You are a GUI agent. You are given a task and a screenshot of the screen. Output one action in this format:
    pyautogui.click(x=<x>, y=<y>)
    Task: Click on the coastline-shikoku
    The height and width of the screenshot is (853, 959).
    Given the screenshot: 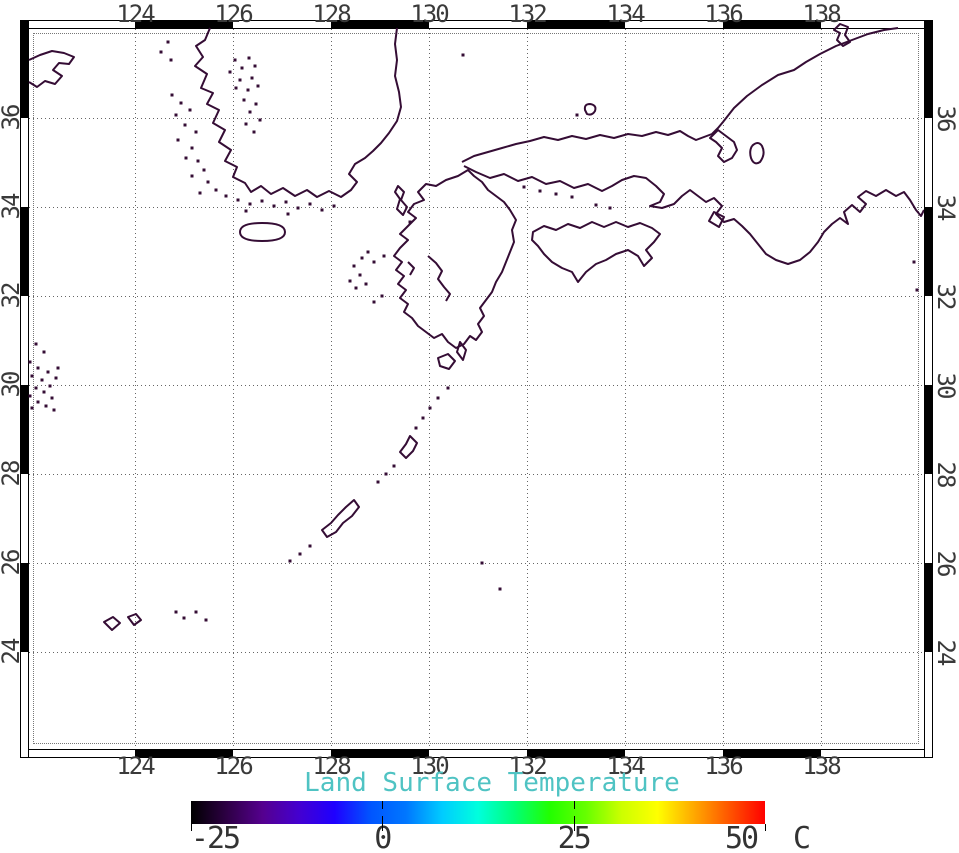 What is the action you would take?
    pyautogui.click(x=596, y=252)
    